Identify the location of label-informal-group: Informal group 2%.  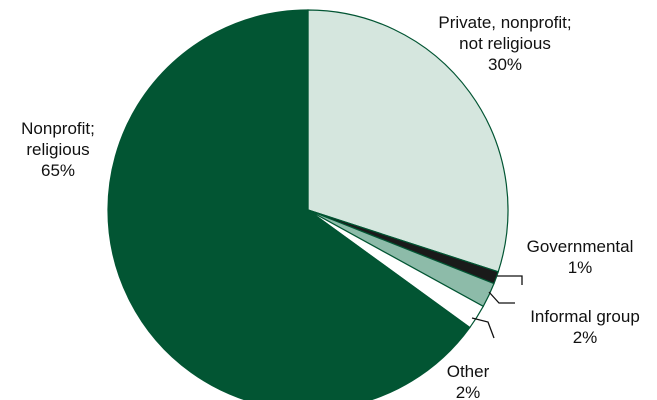
(585, 327).